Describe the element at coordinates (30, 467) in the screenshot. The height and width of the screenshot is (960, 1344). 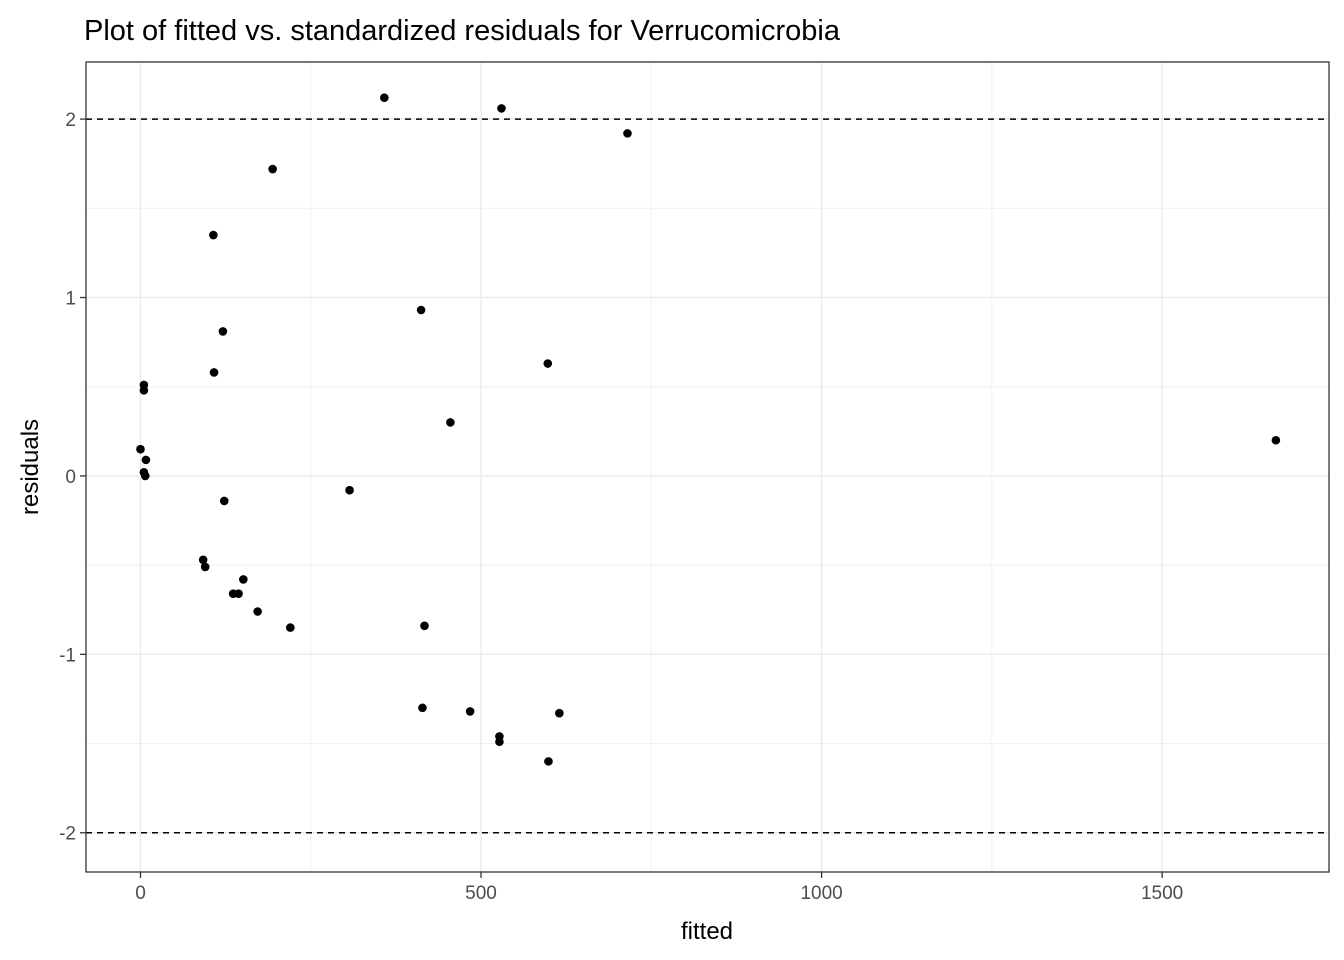
I see `y-axis-title: residuals` at that location.